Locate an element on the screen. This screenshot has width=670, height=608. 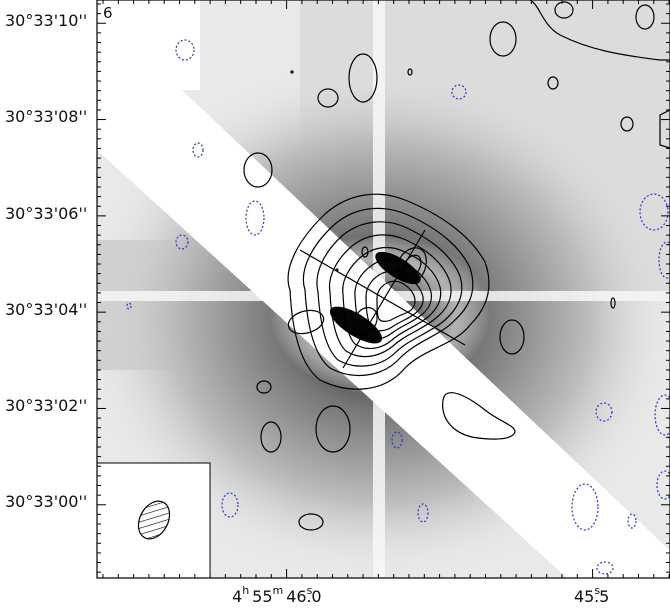
positive-contours-main is located at coordinates (388, 291).